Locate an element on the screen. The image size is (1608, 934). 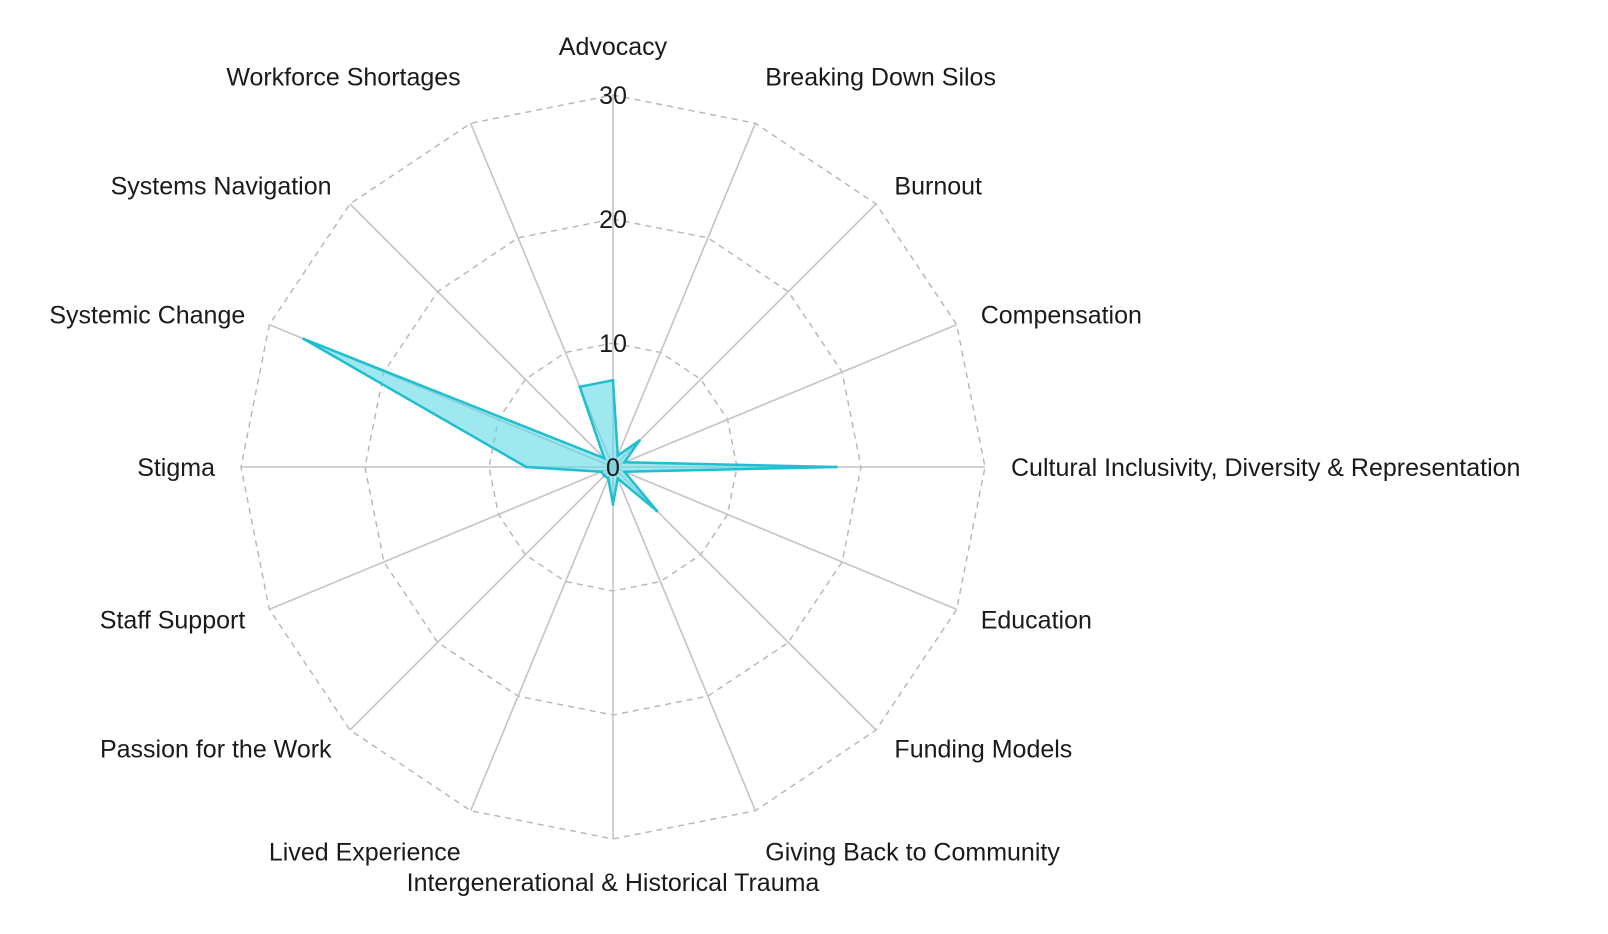
tick-label-0: 0 is located at coordinates (613, 468).